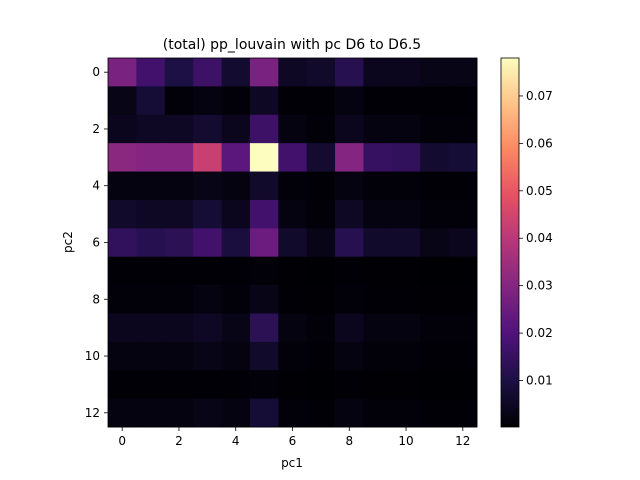  What do you see at coordinates (539, 381) in the screenshot?
I see `colorbar-tick-label: 0.01` at bounding box center [539, 381].